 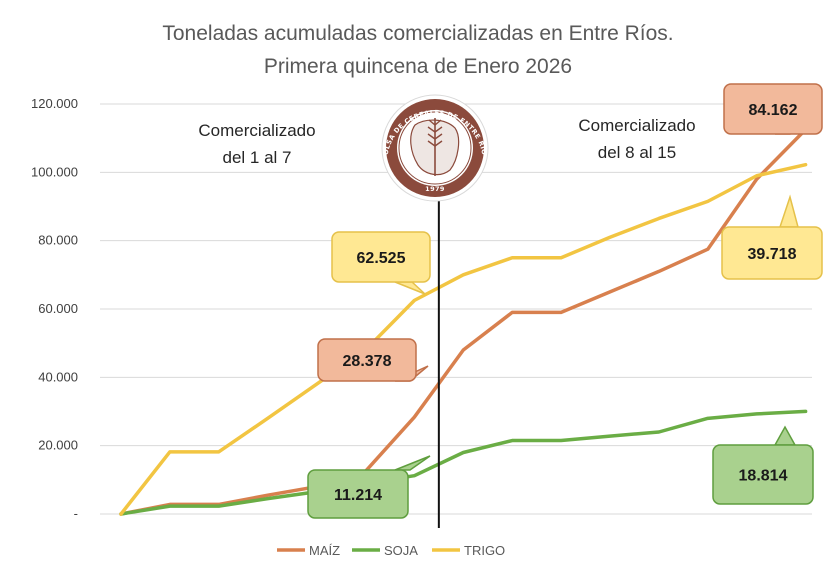 I want to click on callout-maiz-1-7: 28.378, so click(x=373, y=360).